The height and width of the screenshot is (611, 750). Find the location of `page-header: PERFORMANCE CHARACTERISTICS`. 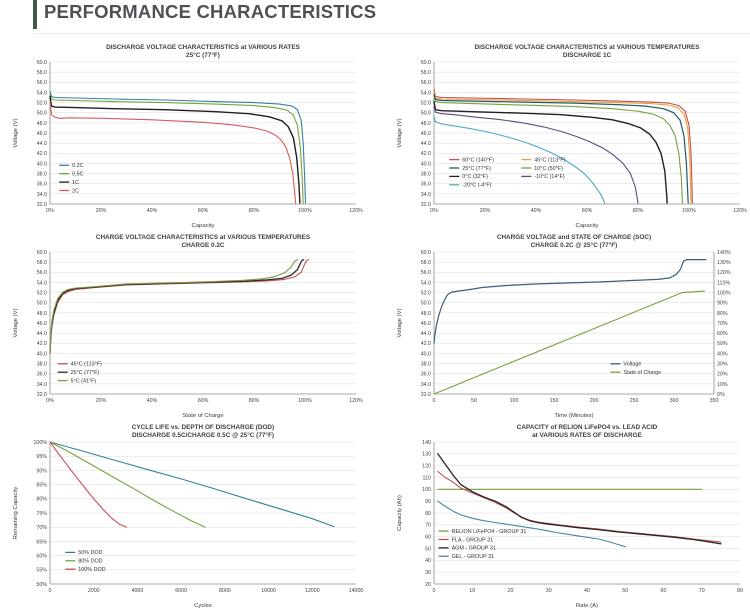

page-header: PERFORMANCE CHARACTERISTICS is located at coordinates (375, 20).